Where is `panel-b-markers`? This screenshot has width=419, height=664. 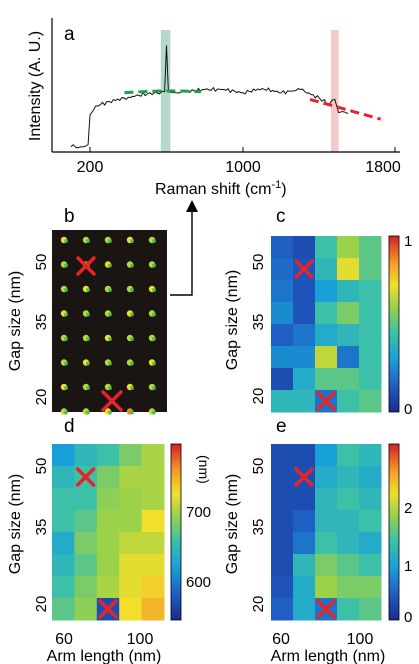 panel-b-markers is located at coordinates (99, 334).